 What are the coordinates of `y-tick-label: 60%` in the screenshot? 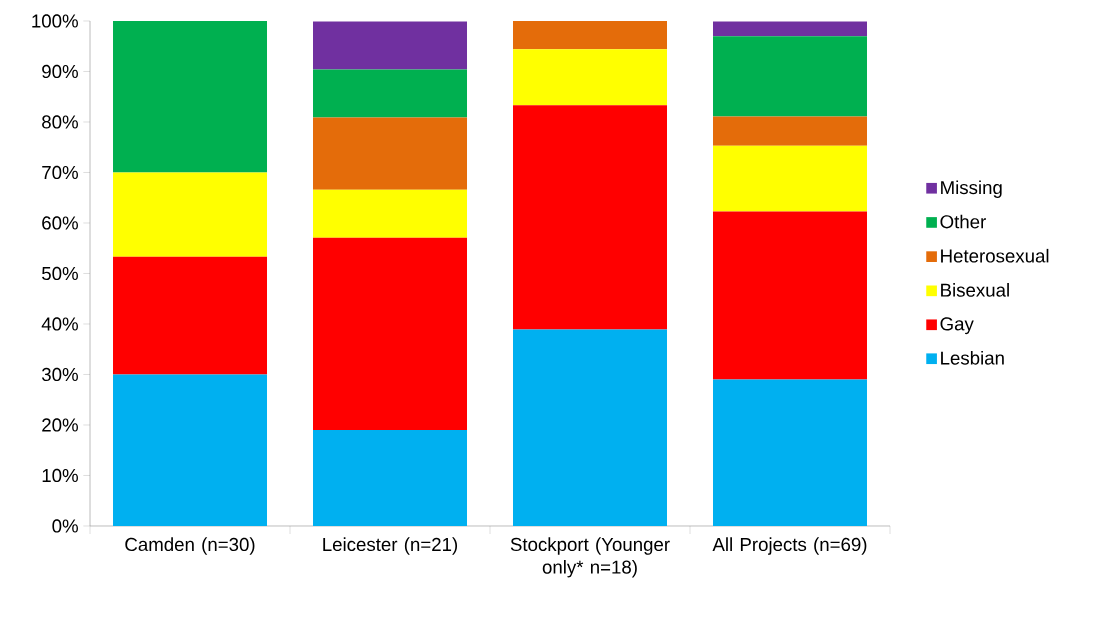 It's located at (60, 223).